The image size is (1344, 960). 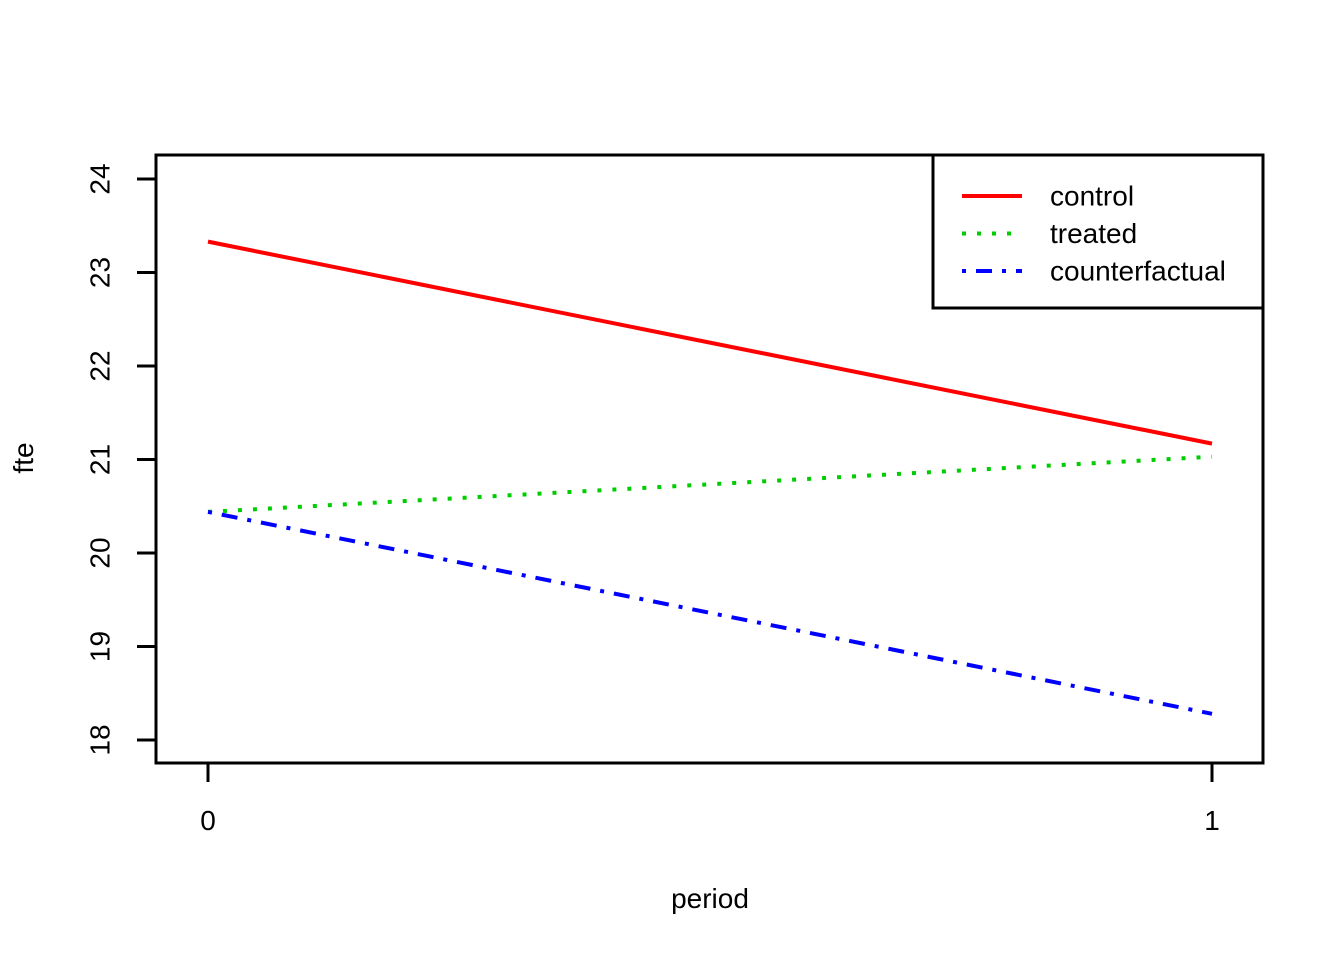 What do you see at coordinates (710, 898) in the screenshot?
I see `x-axis-title: period` at bounding box center [710, 898].